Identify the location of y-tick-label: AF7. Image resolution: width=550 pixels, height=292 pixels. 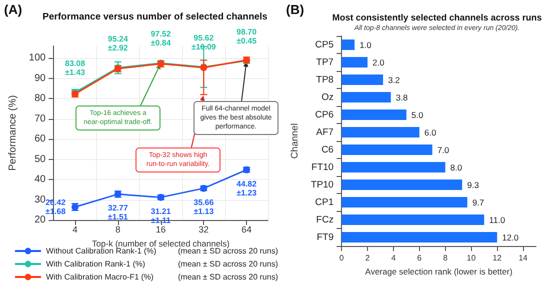
(325, 132).